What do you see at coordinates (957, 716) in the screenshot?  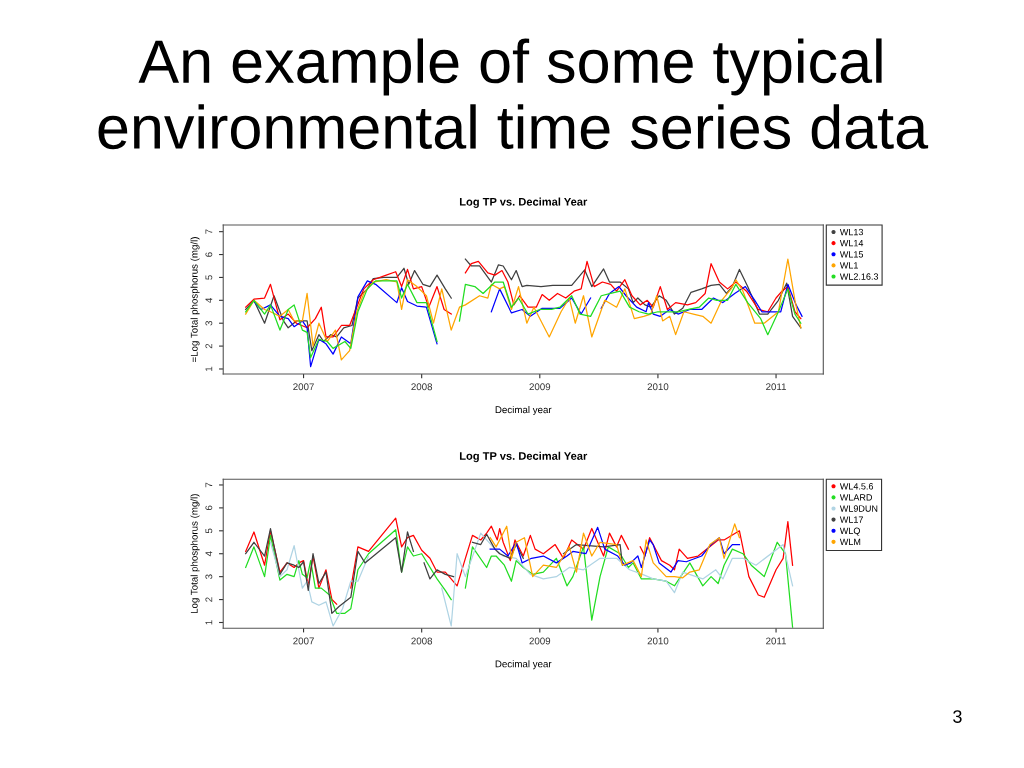 I see `text: 3` at bounding box center [957, 716].